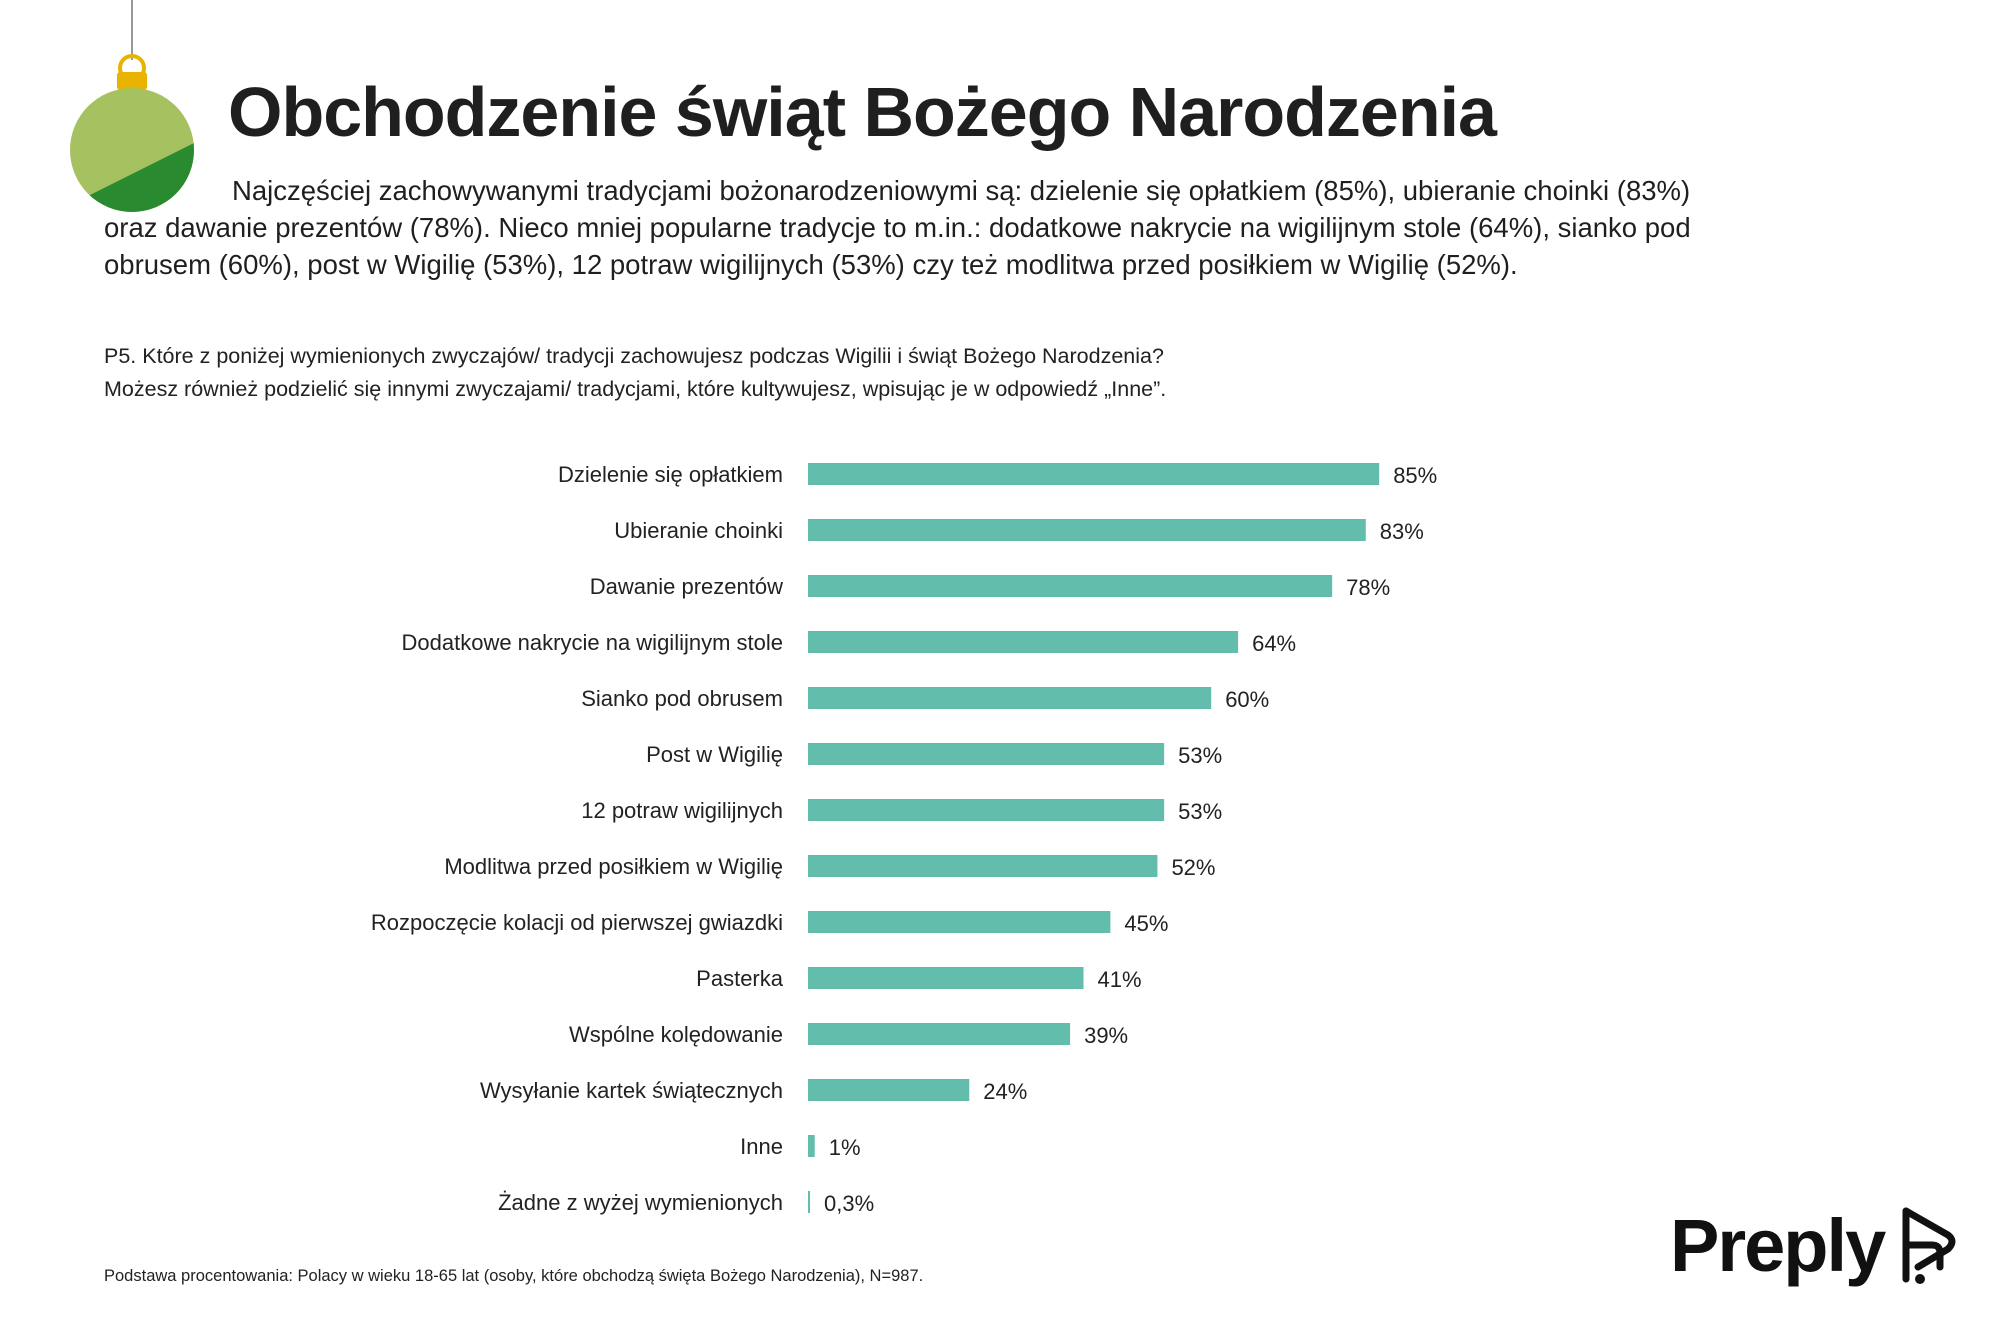 The image size is (2000, 1335). I want to click on category-label: Wspólne kolędowanie, so click(676, 1034).